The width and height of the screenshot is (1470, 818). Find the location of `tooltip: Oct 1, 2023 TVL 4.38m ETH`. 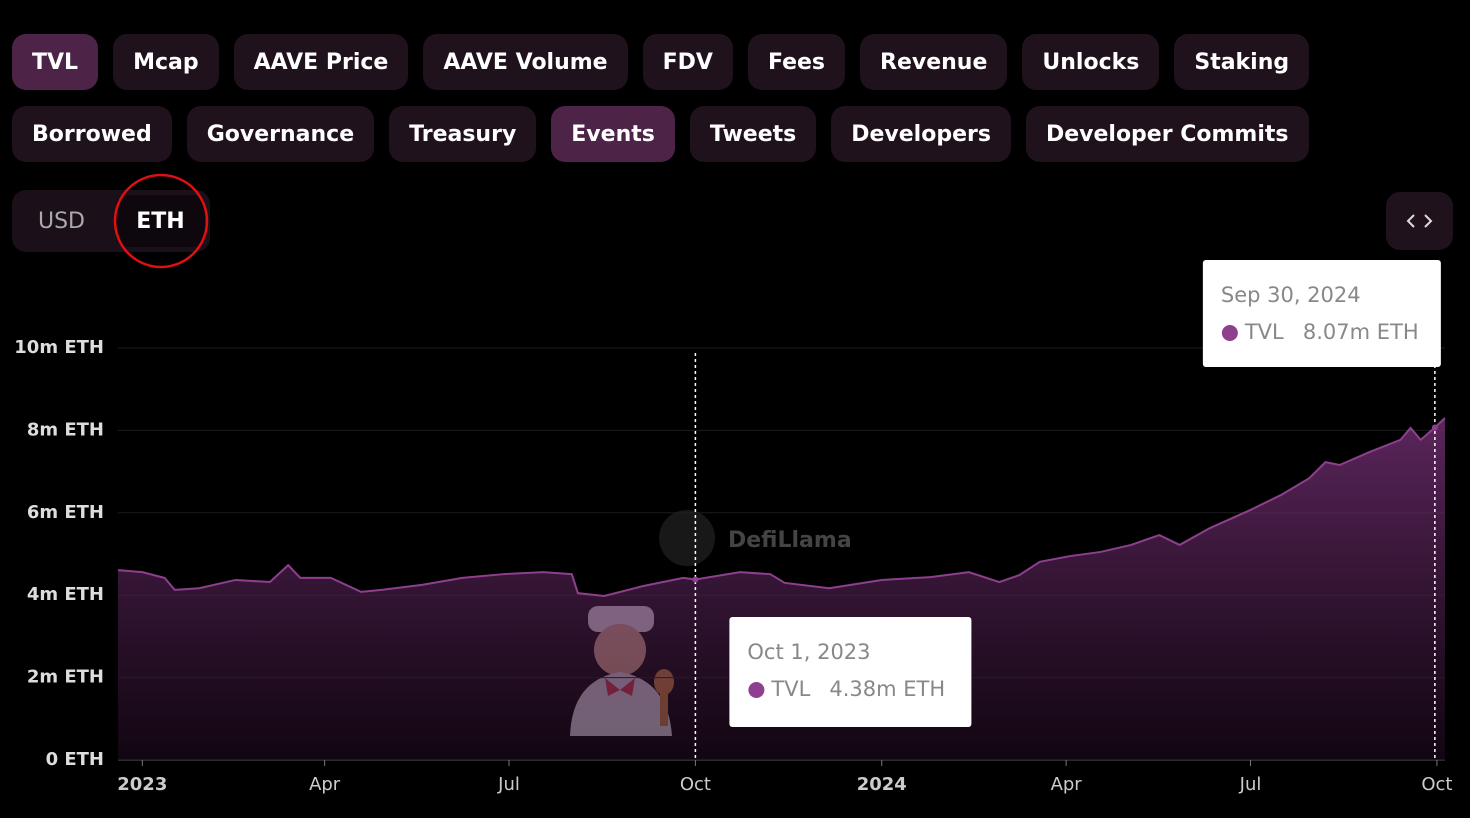

tooltip: Oct 1, 2023 TVL 4.38m ETH is located at coordinates (850, 672).